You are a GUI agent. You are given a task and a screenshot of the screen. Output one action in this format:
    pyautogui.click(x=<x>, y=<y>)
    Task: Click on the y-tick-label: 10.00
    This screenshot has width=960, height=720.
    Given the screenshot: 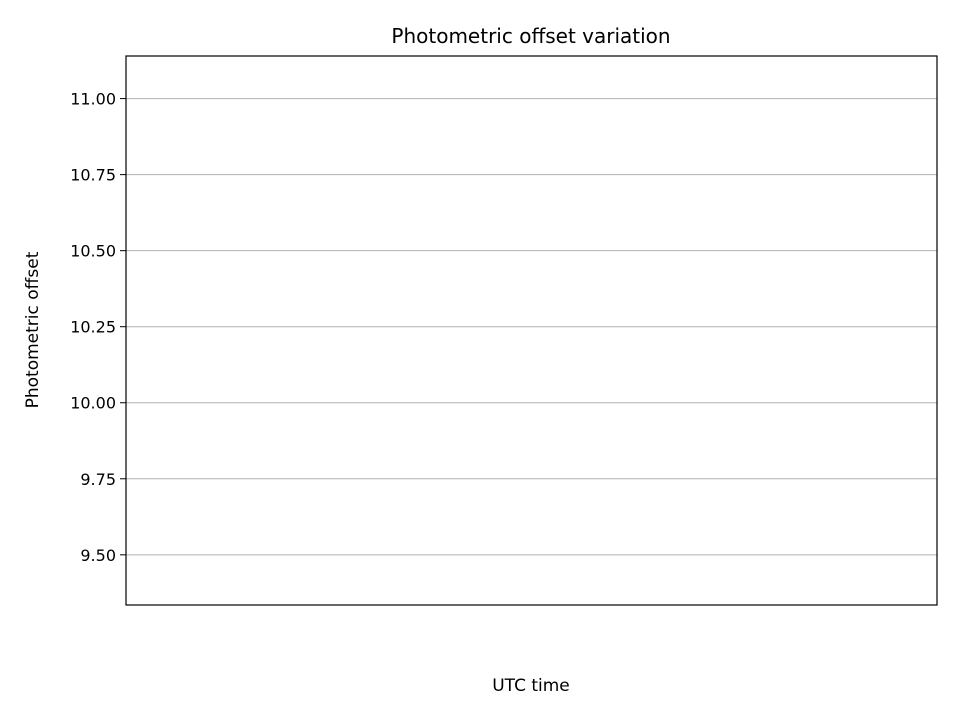 What is the action you would take?
    pyautogui.click(x=93, y=403)
    